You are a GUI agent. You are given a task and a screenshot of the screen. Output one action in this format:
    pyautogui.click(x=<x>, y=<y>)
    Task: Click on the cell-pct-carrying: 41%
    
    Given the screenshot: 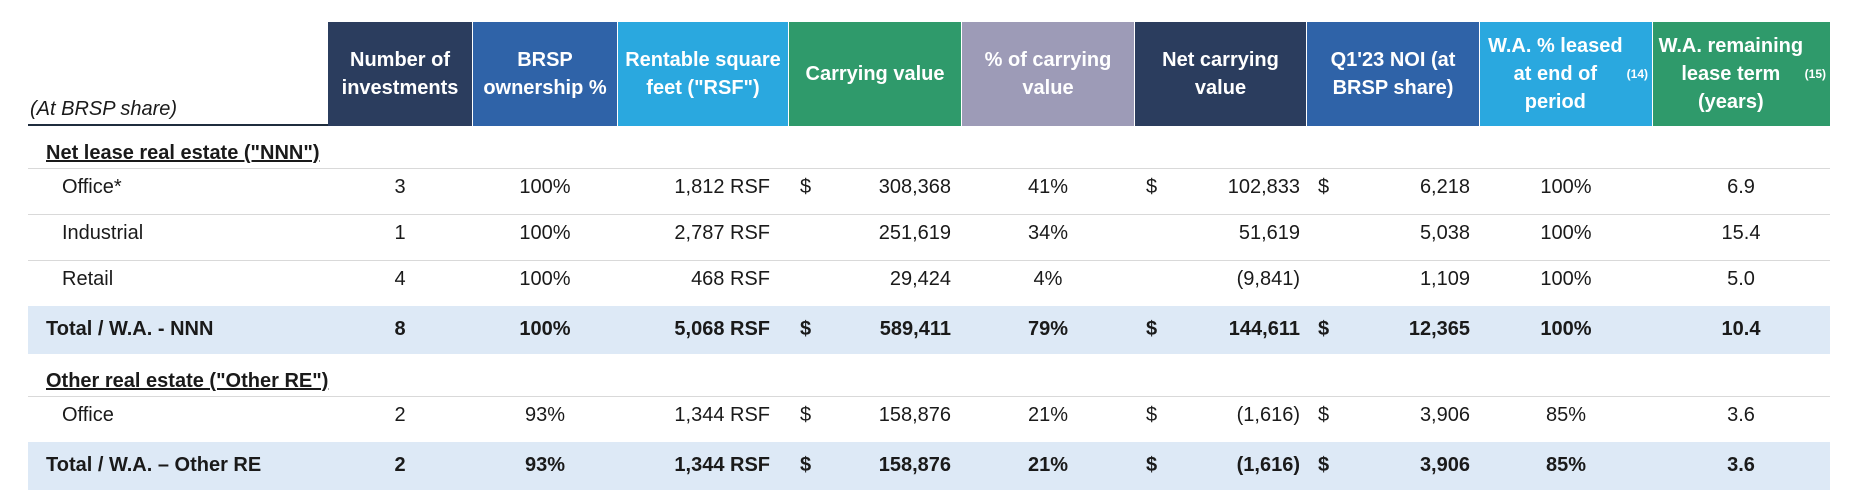 What is the action you would take?
    pyautogui.click(x=1048, y=187)
    